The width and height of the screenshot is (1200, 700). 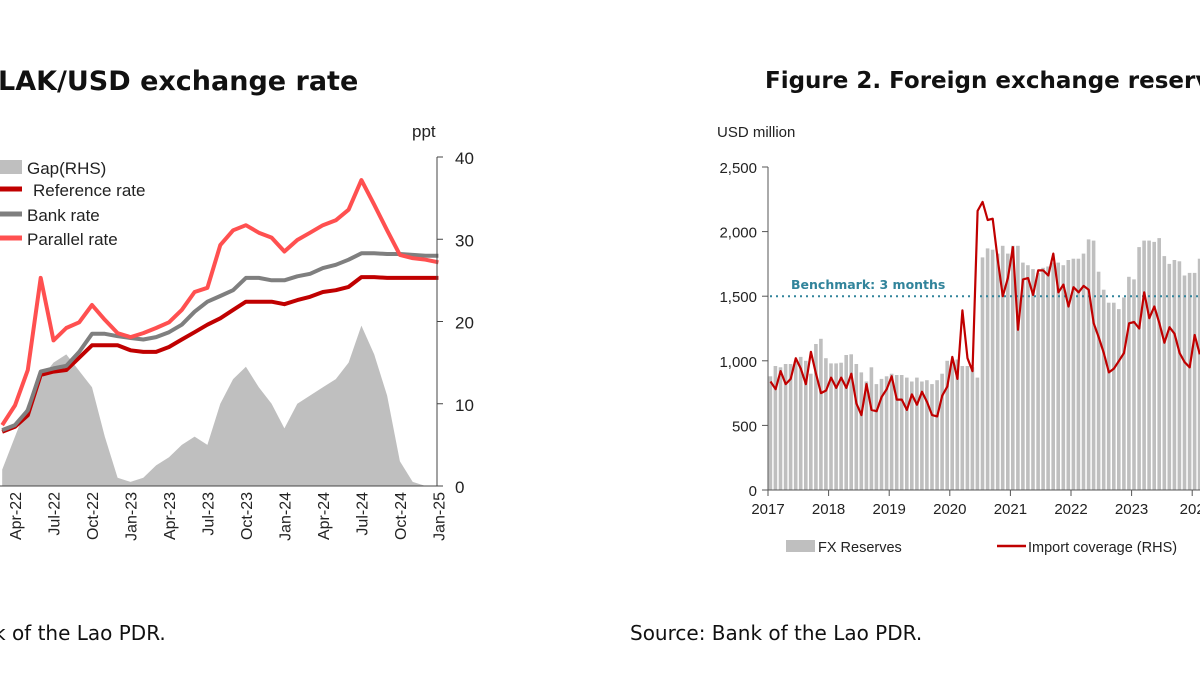 I want to click on legend-label: Bank rate, so click(x=63, y=215).